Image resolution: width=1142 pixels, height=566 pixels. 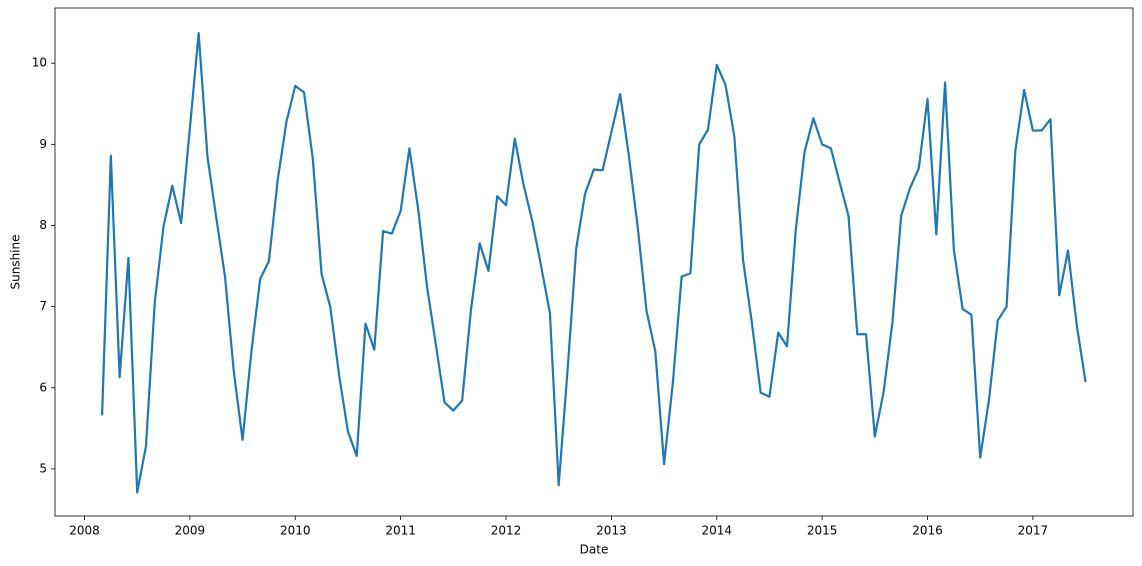 What do you see at coordinates (190, 531) in the screenshot?
I see `x-tick-label: 2009` at bounding box center [190, 531].